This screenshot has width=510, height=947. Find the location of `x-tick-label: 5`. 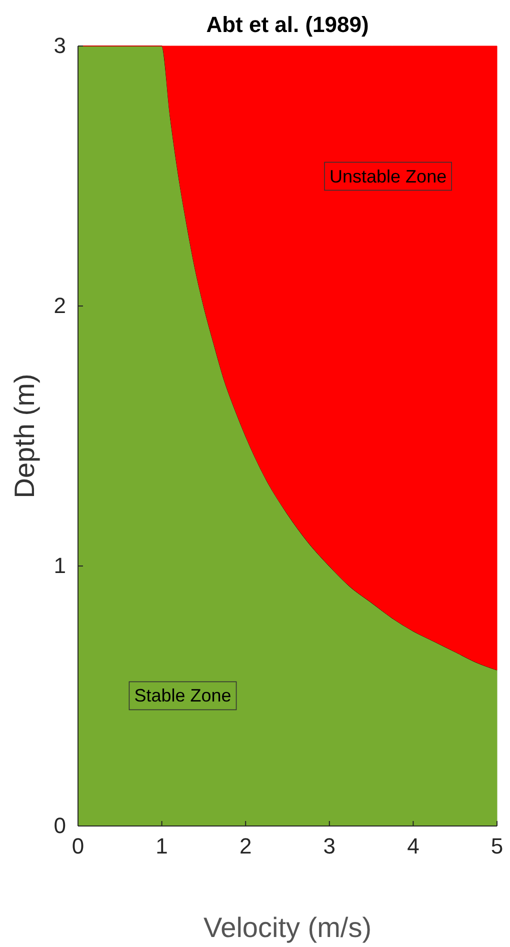

x-tick-label: 5 is located at coordinates (497, 846).